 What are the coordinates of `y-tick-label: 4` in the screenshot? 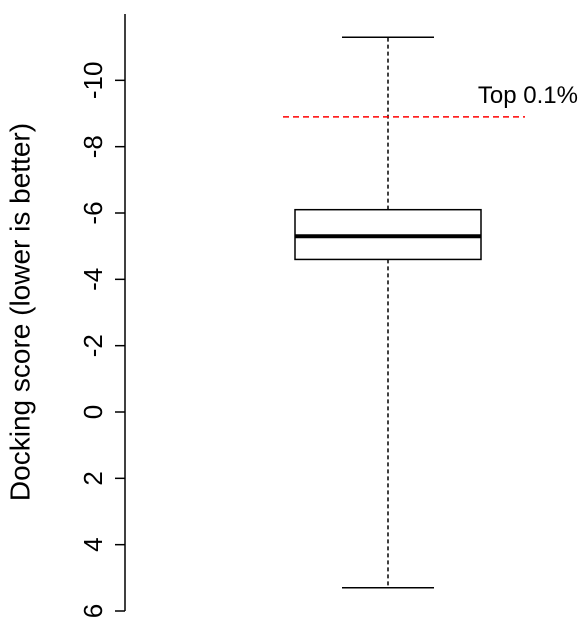 It's located at (93, 544).